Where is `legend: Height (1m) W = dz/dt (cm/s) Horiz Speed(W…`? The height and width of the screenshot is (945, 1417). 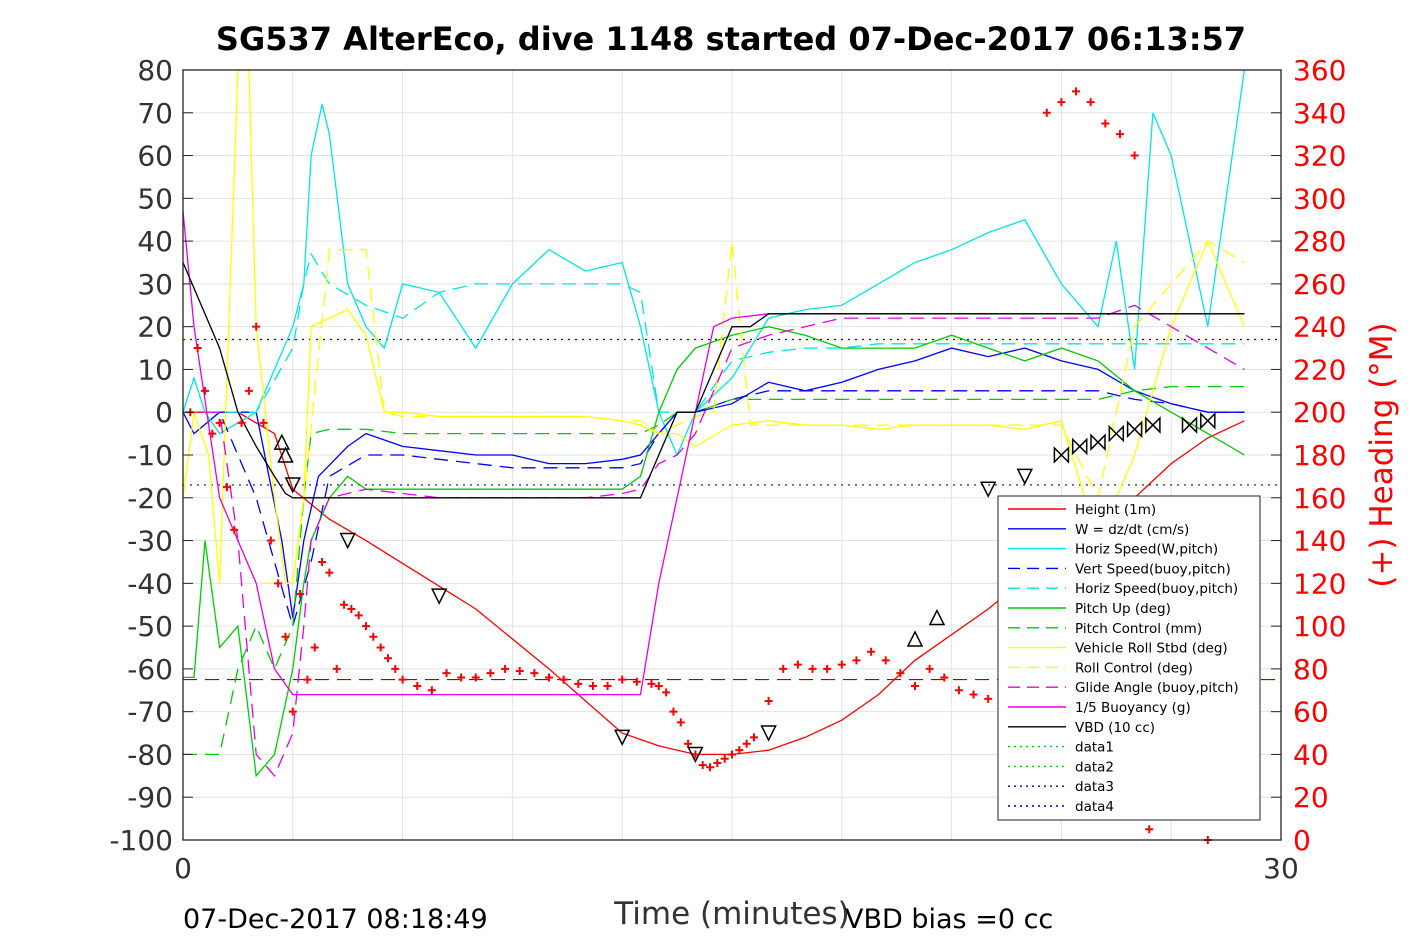
legend: Height (1m) W = dz/dt (cm/s) Horiz Speed(W… is located at coordinates (1129, 658).